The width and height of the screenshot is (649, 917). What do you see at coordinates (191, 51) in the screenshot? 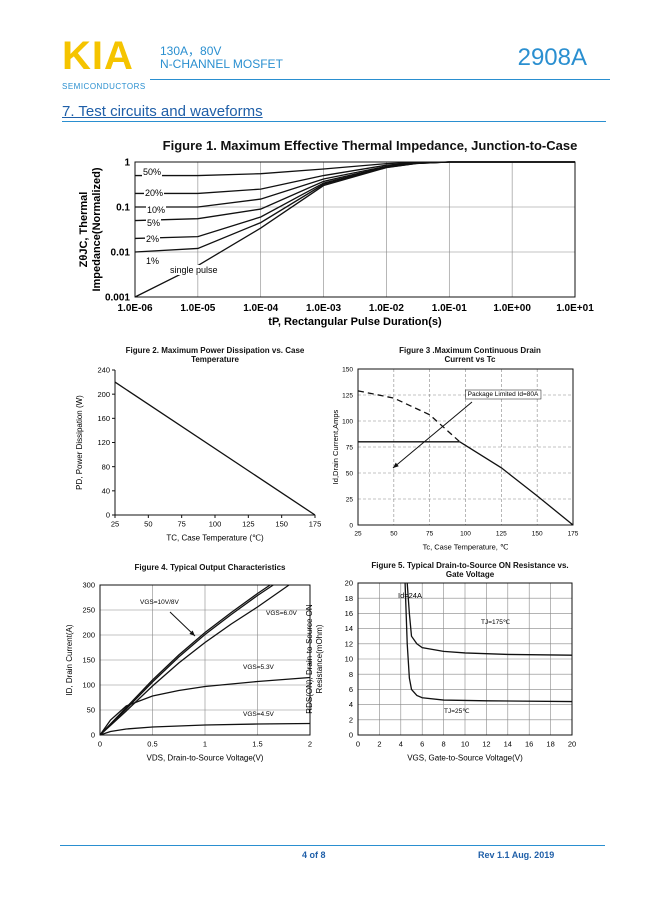
I see `spec-line: 130A，80V` at bounding box center [191, 51].